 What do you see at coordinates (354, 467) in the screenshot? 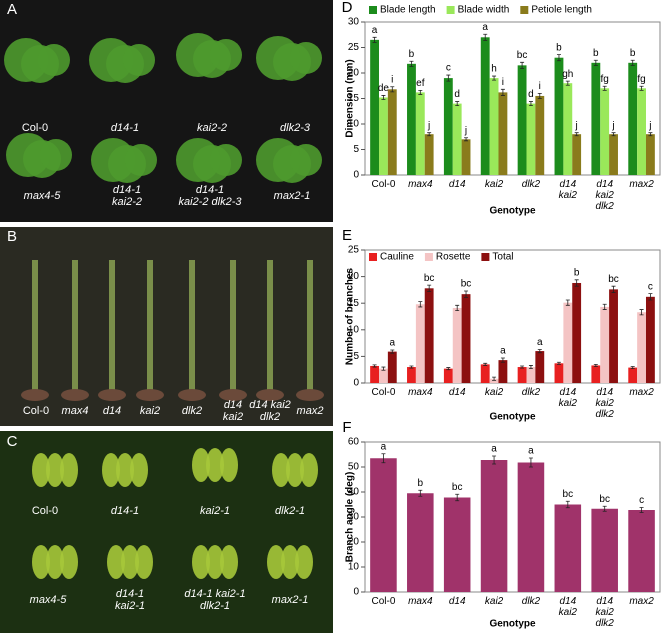
I see `y-tick-label: 50` at bounding box center [354, 467].